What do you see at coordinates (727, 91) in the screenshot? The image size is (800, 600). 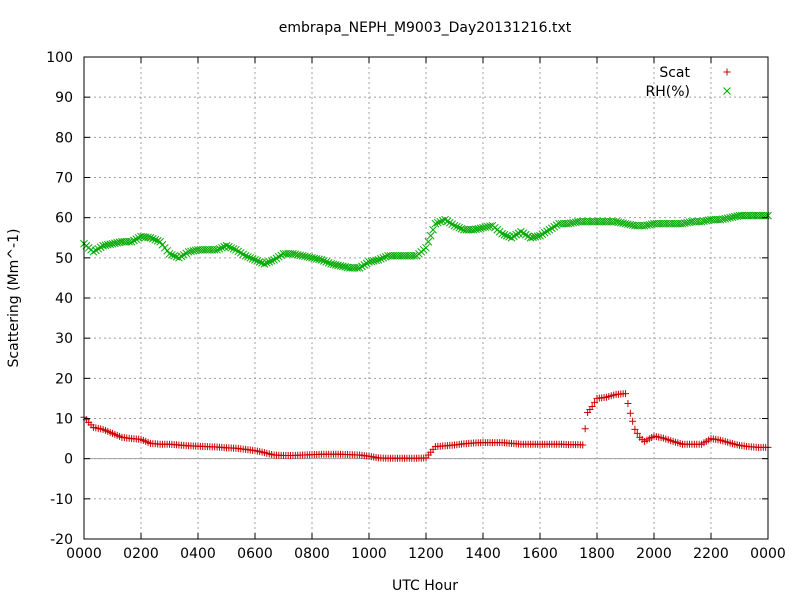 I see `legend-marker-rh` at bounding box center [727, 91].